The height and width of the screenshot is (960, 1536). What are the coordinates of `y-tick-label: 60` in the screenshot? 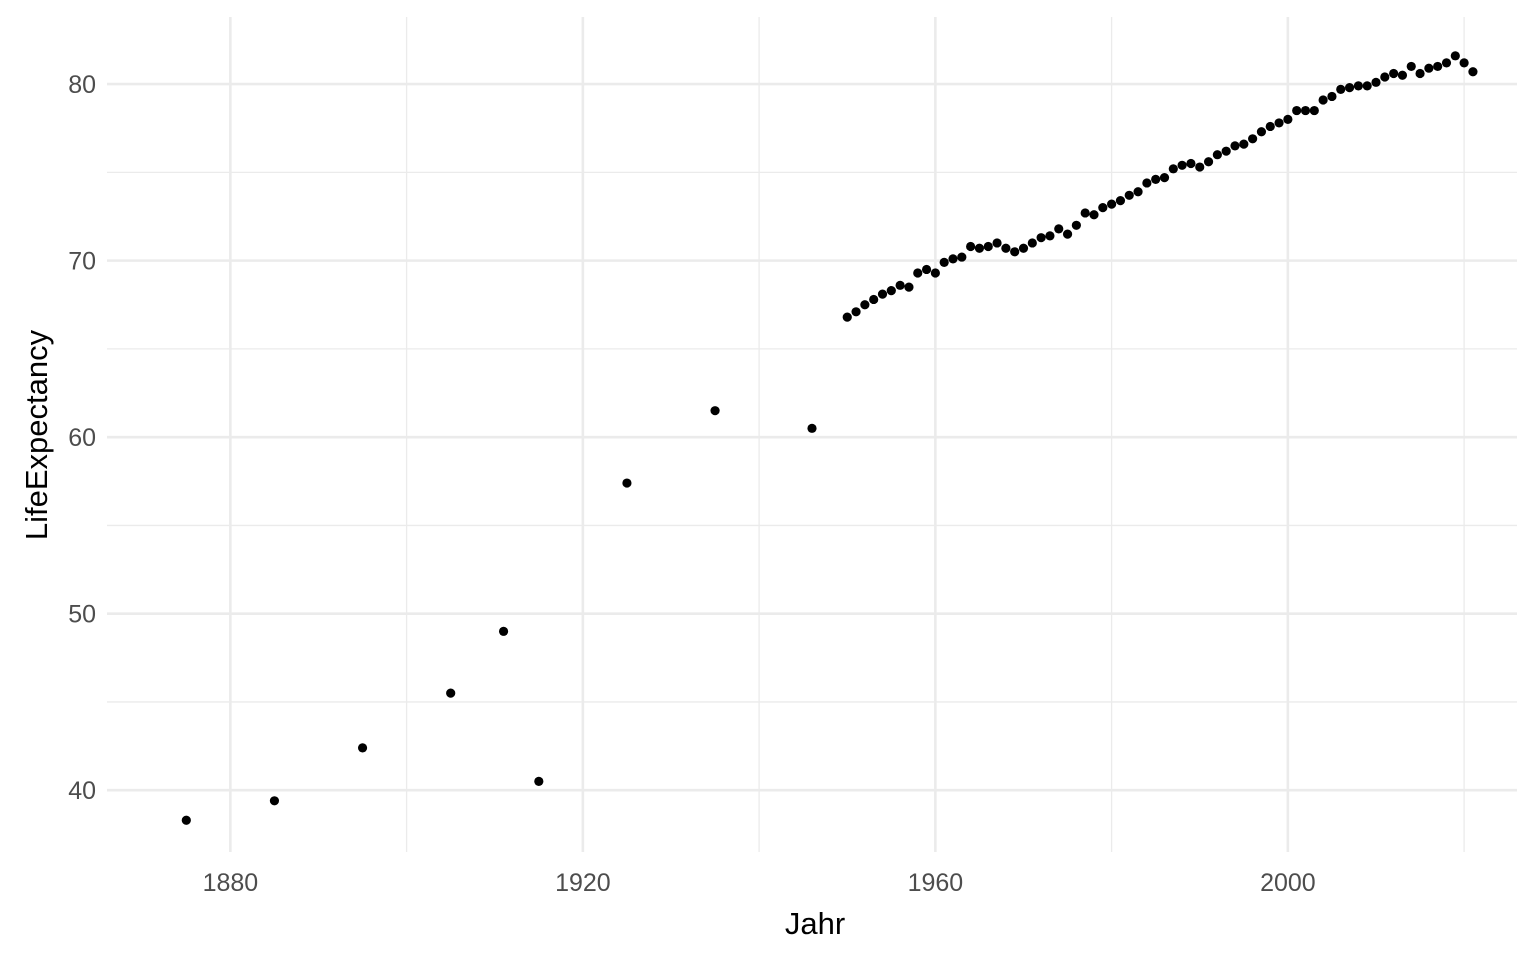 It's located at (82, 438).